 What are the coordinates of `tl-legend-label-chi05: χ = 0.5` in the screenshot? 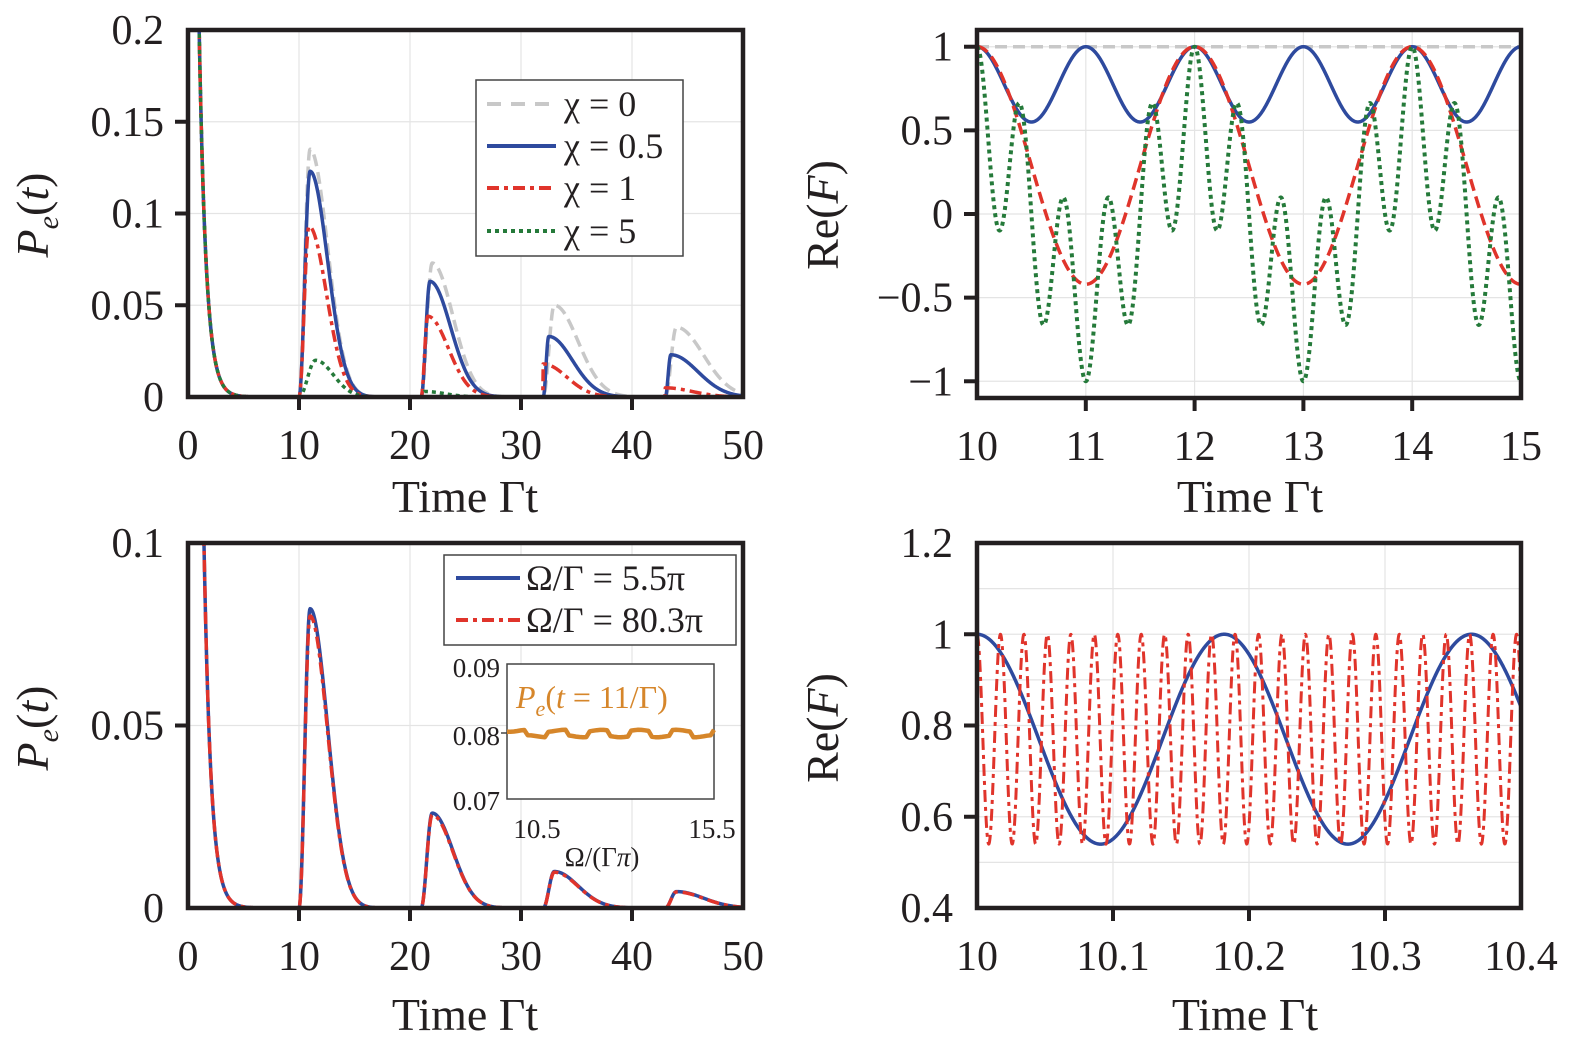 It's located at (613, 146).